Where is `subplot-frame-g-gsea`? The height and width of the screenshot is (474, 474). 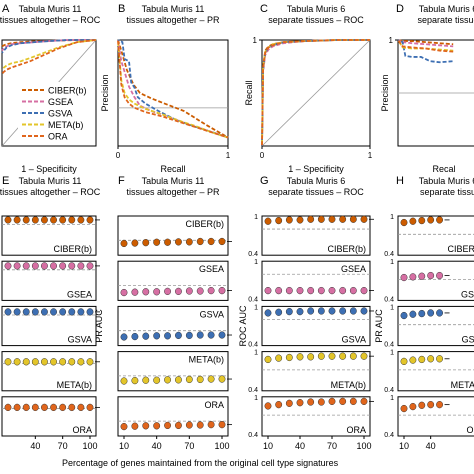
subplot-frame-g-gsea is located at coordinates (316, 280).